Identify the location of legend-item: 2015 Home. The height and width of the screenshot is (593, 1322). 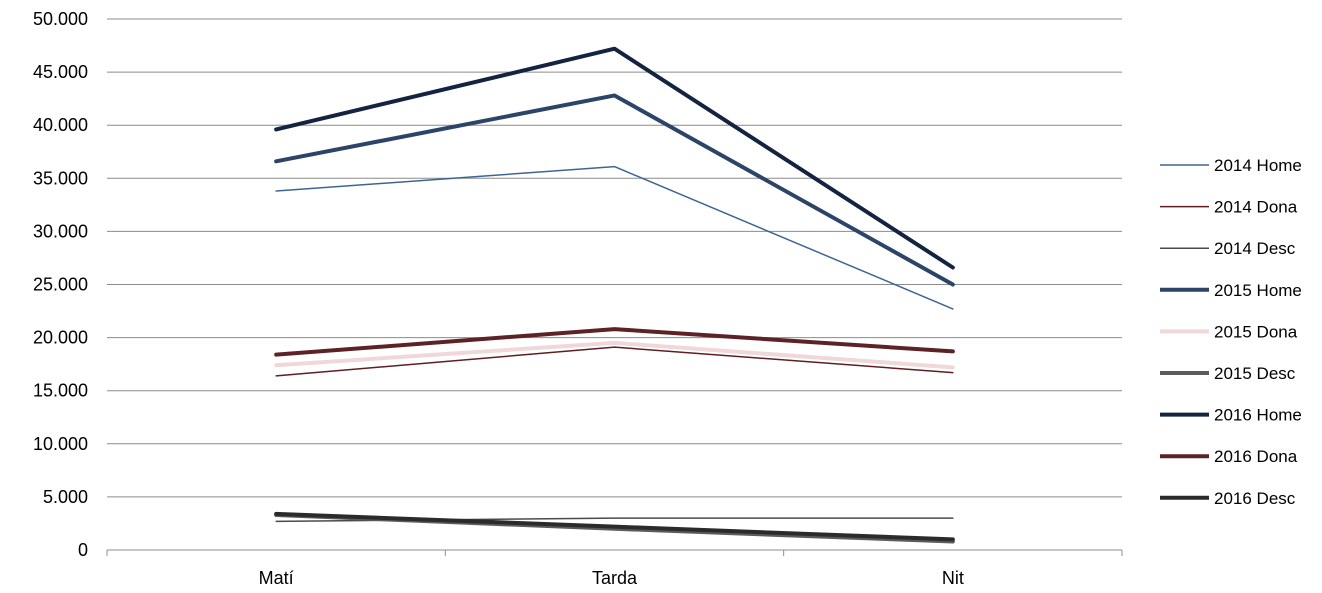
(1231, 290).